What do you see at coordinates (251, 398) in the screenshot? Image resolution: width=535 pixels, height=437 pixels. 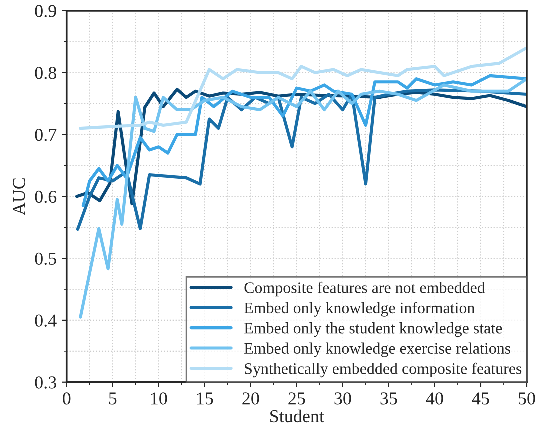 I see `x-tick-label: 20` at bounding box center [251, 398].